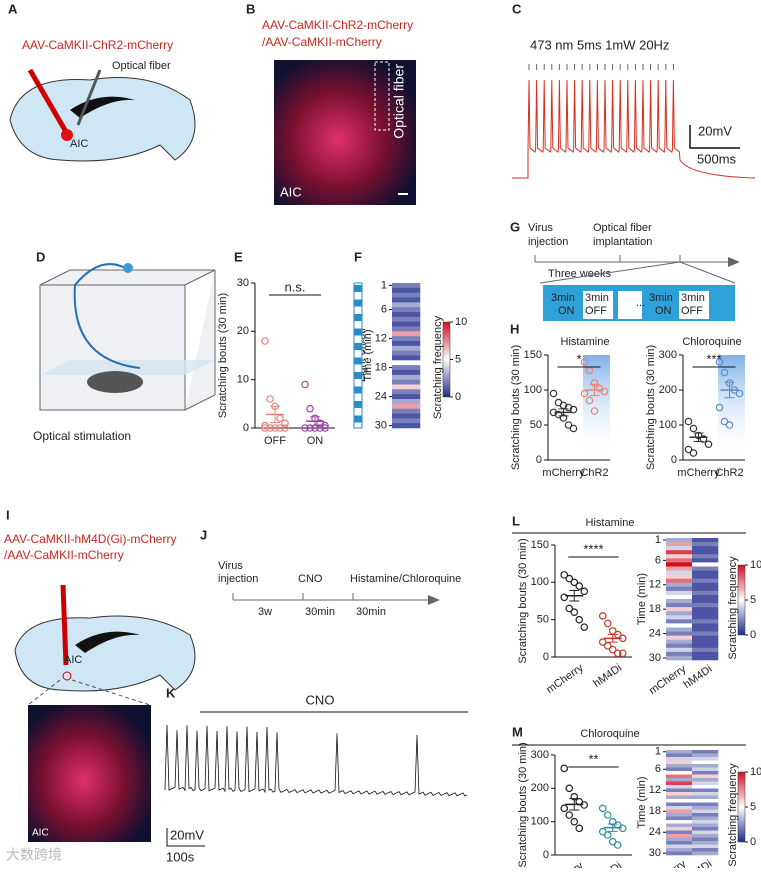 This screenshot has height=873, width=761. I want to click on timeline-text: injection, so click(238, 579).